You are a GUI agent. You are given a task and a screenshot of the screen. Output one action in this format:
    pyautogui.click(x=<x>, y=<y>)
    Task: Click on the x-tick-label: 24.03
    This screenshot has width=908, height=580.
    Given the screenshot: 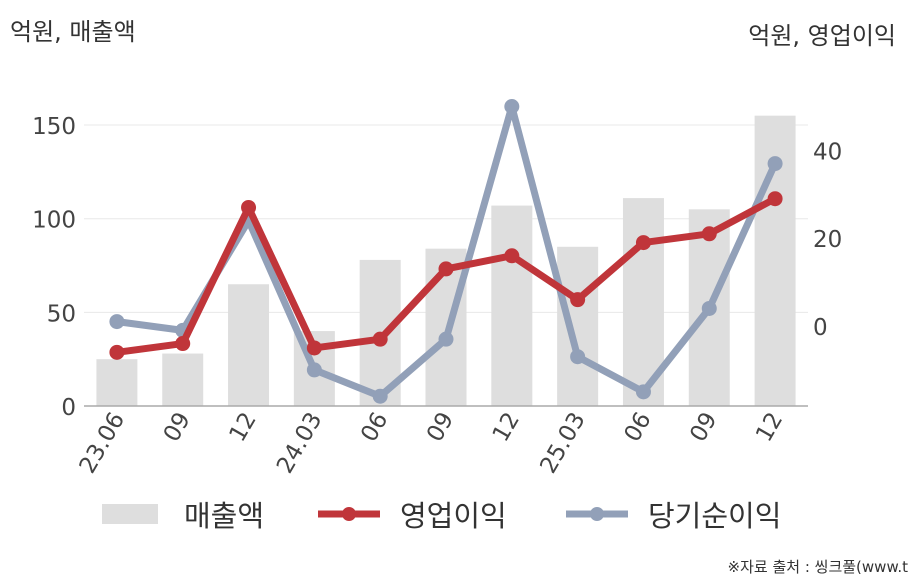 What is the action you would take?
    pyautogui.click(x=299, y=443)
    